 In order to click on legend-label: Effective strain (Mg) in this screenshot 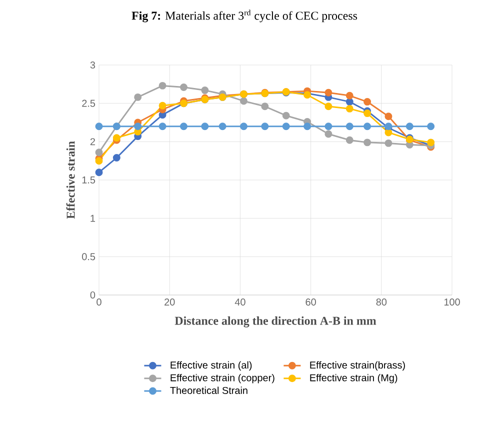, I will do `click(354, 379)`.